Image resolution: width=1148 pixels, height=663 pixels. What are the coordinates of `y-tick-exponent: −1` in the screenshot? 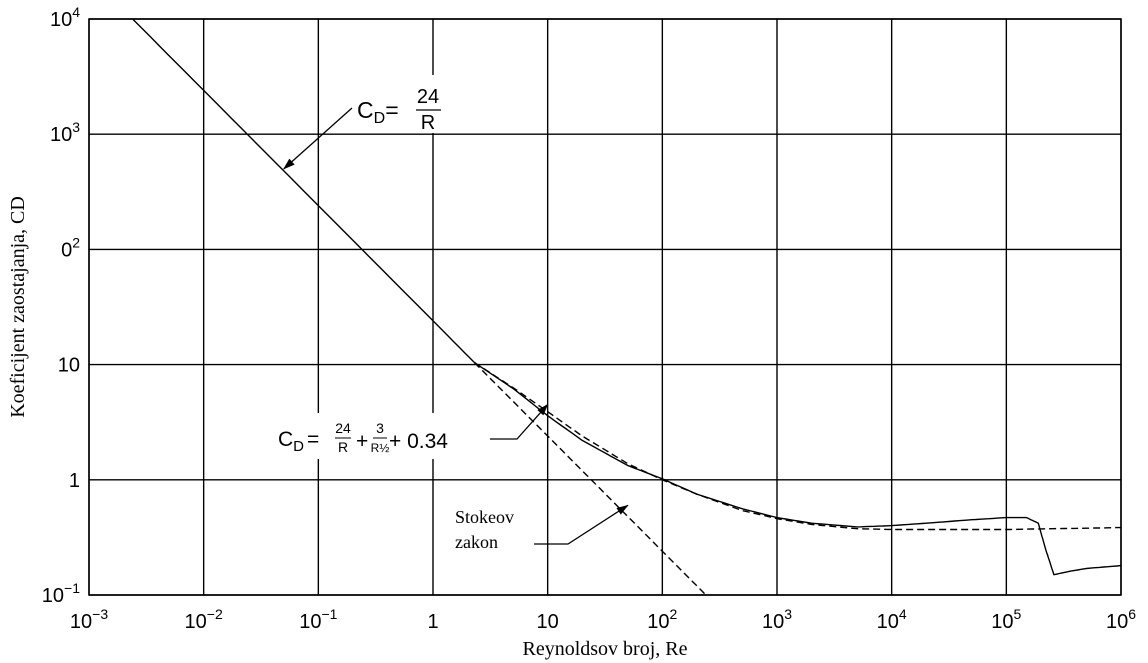 It's located at (72, 588).